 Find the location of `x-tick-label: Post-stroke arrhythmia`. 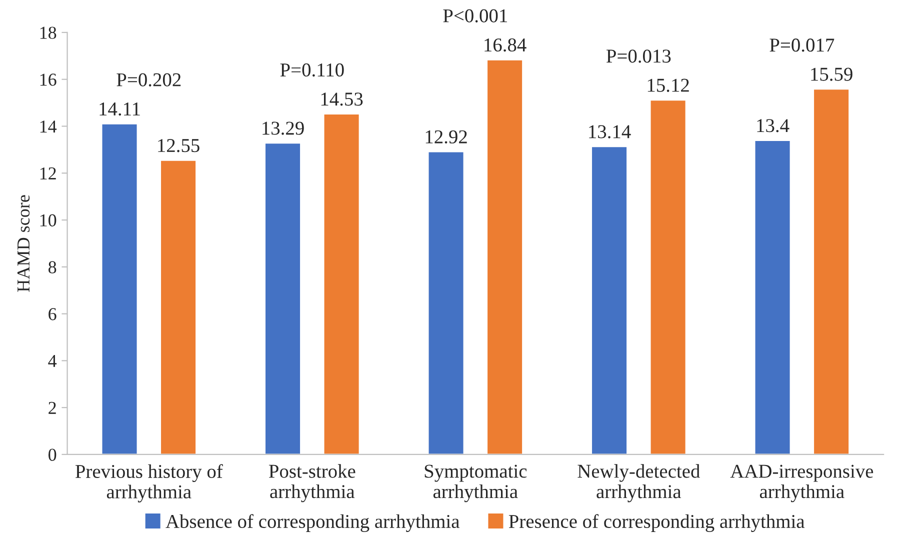

x-tick-label: Post-stroke arrhythmia is located at coordinates (312, 483).